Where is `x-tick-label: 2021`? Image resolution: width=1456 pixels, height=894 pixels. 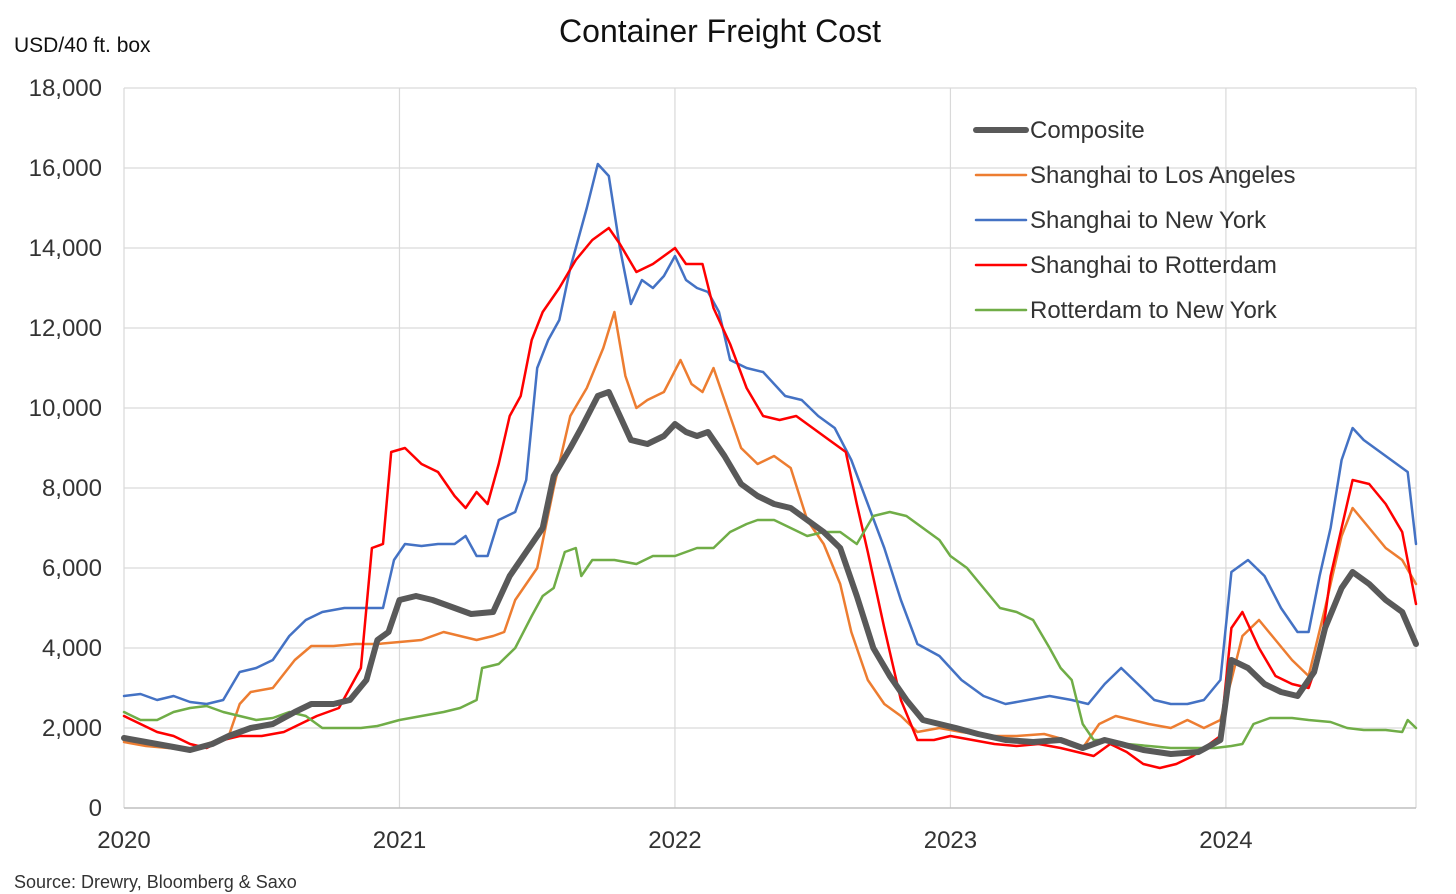 x-tick-label: 2021 is located at coordinates (399, 840).